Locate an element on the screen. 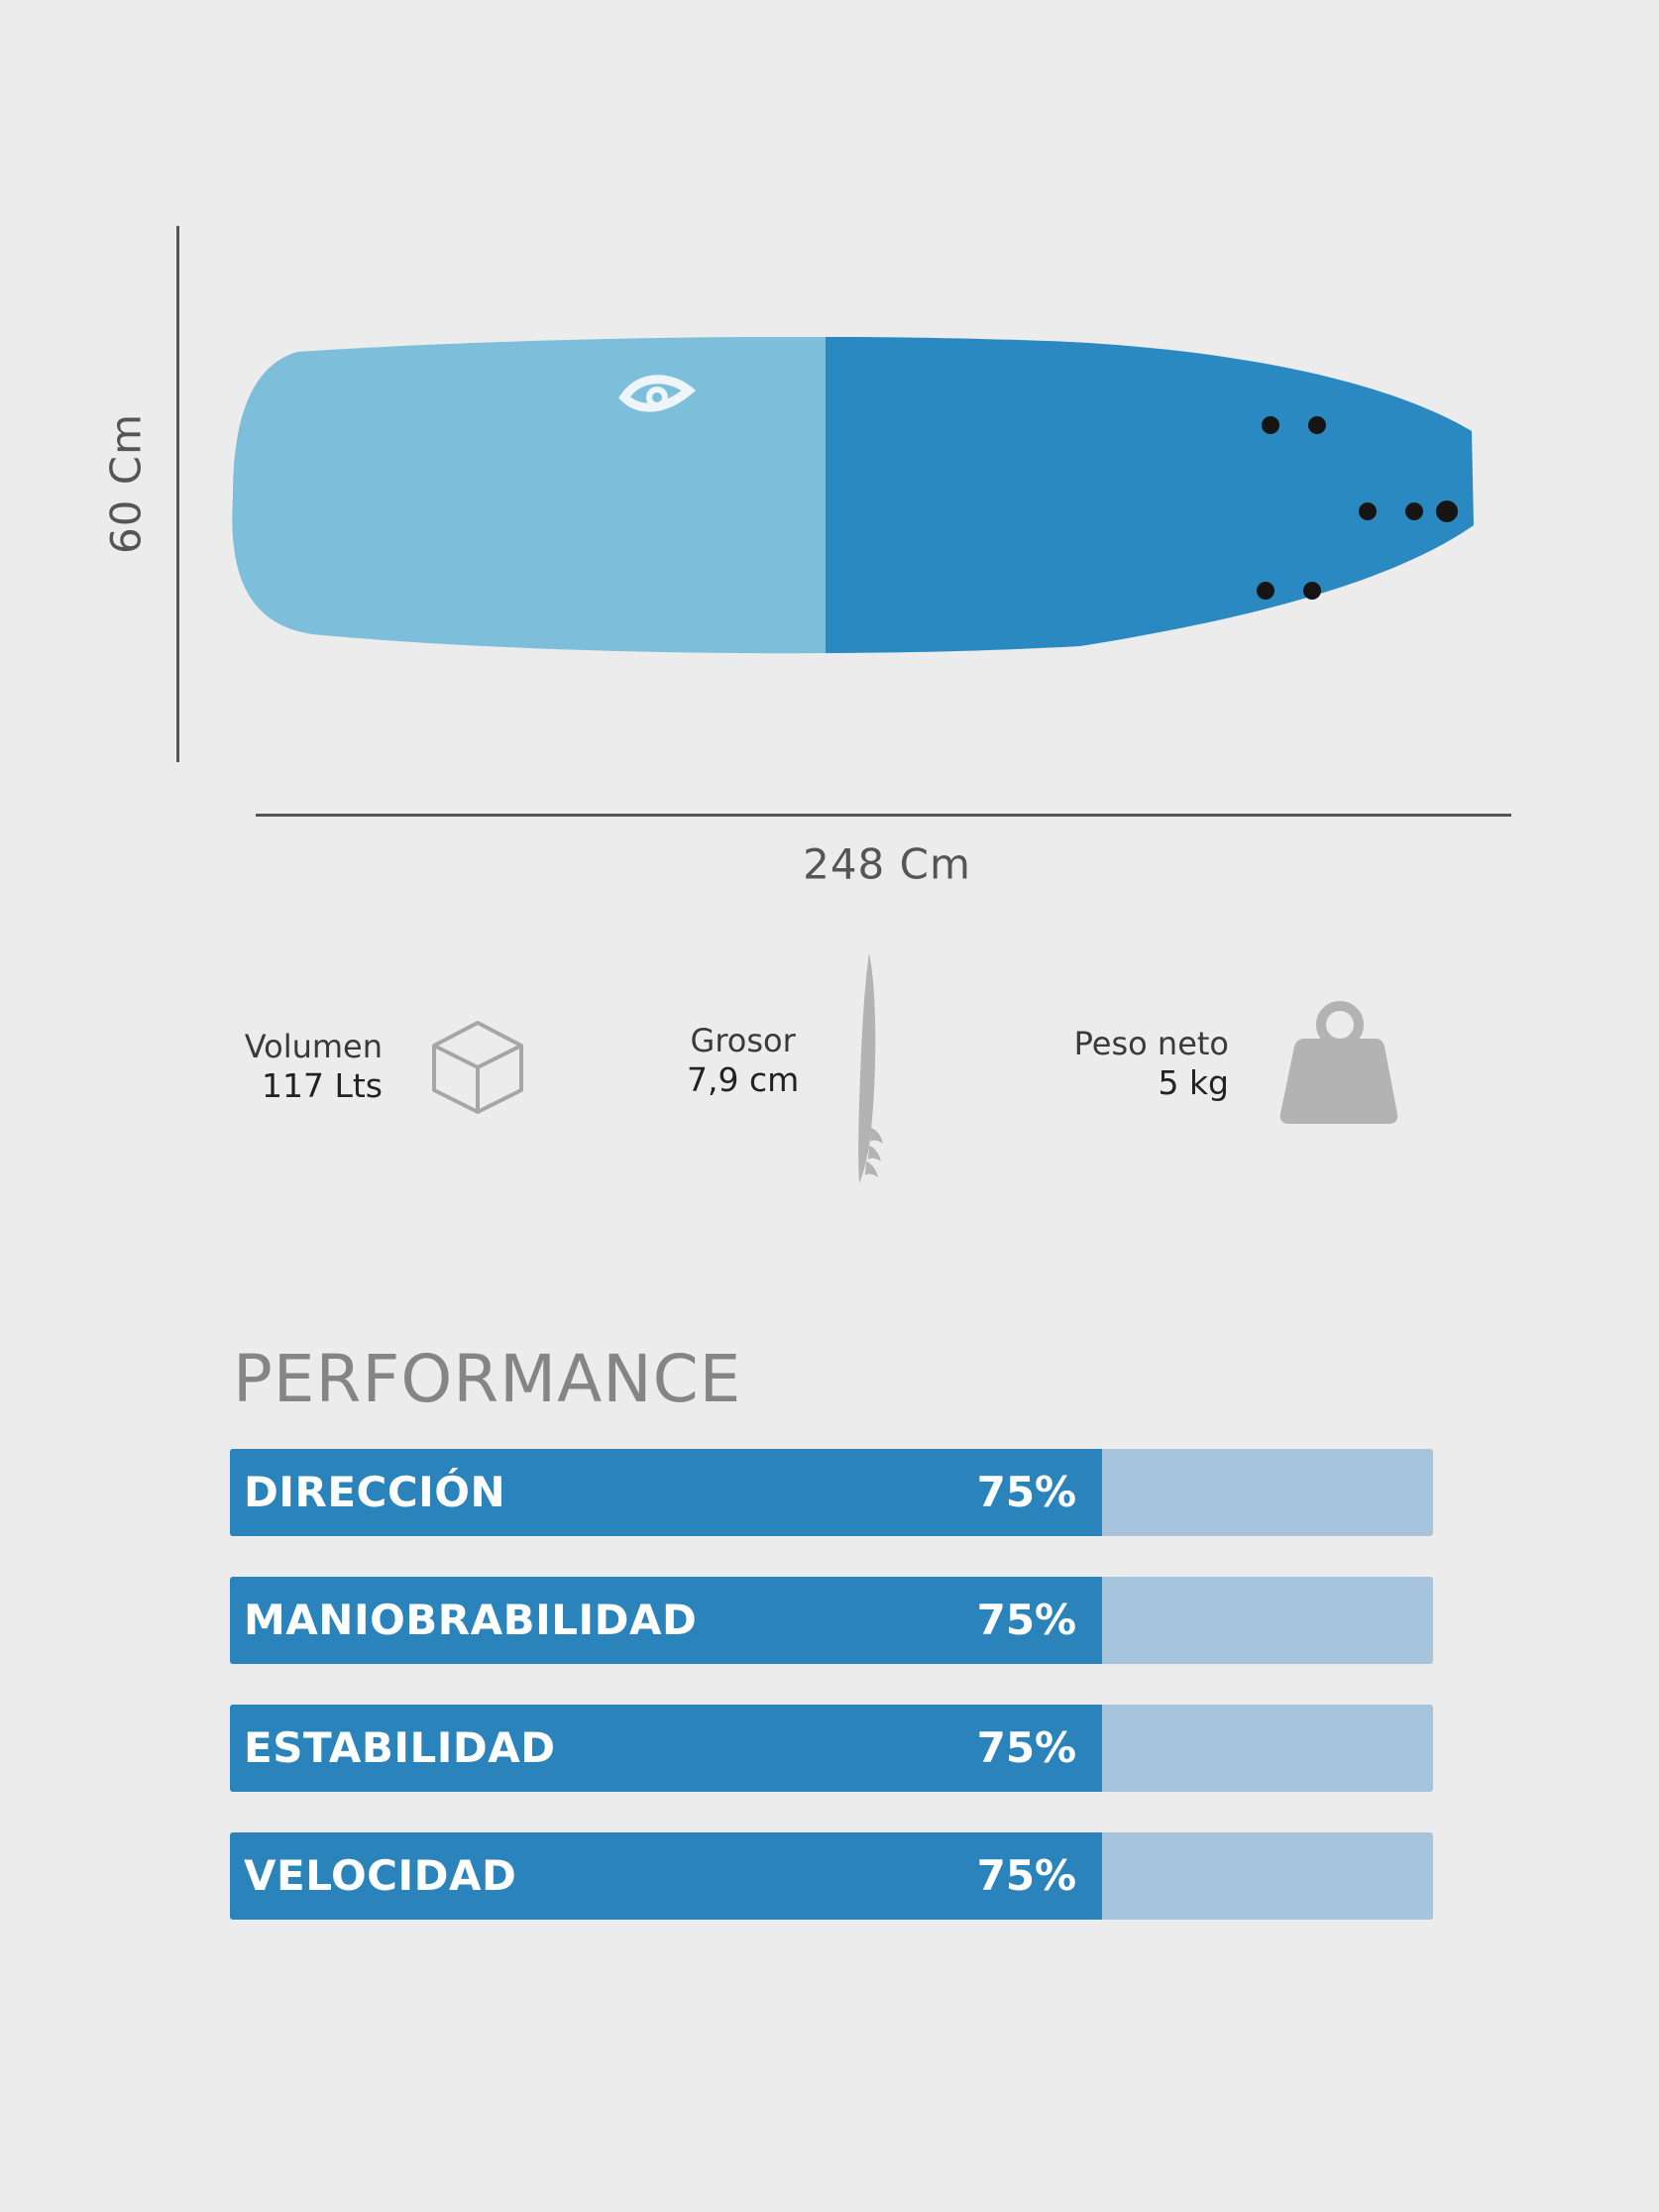  height-dimension-label: 60 Cm is located at coordinates (126, 483).